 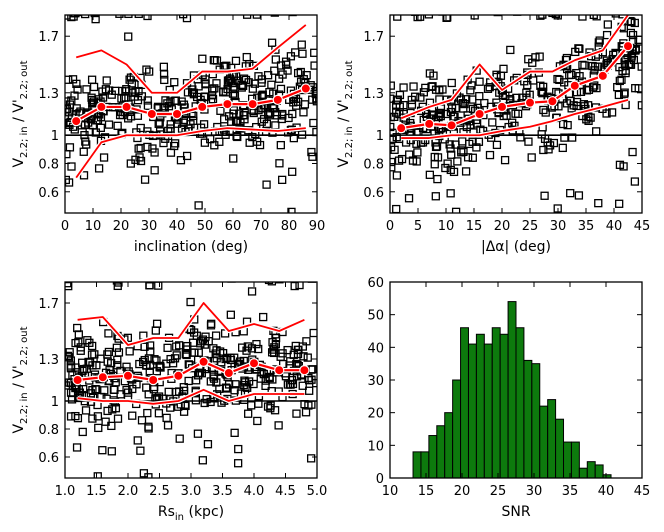 What do you see at coordinates (261, 226) in the screenshot?
I see `x-tick-label: 70` at bounding box center [261, 226].